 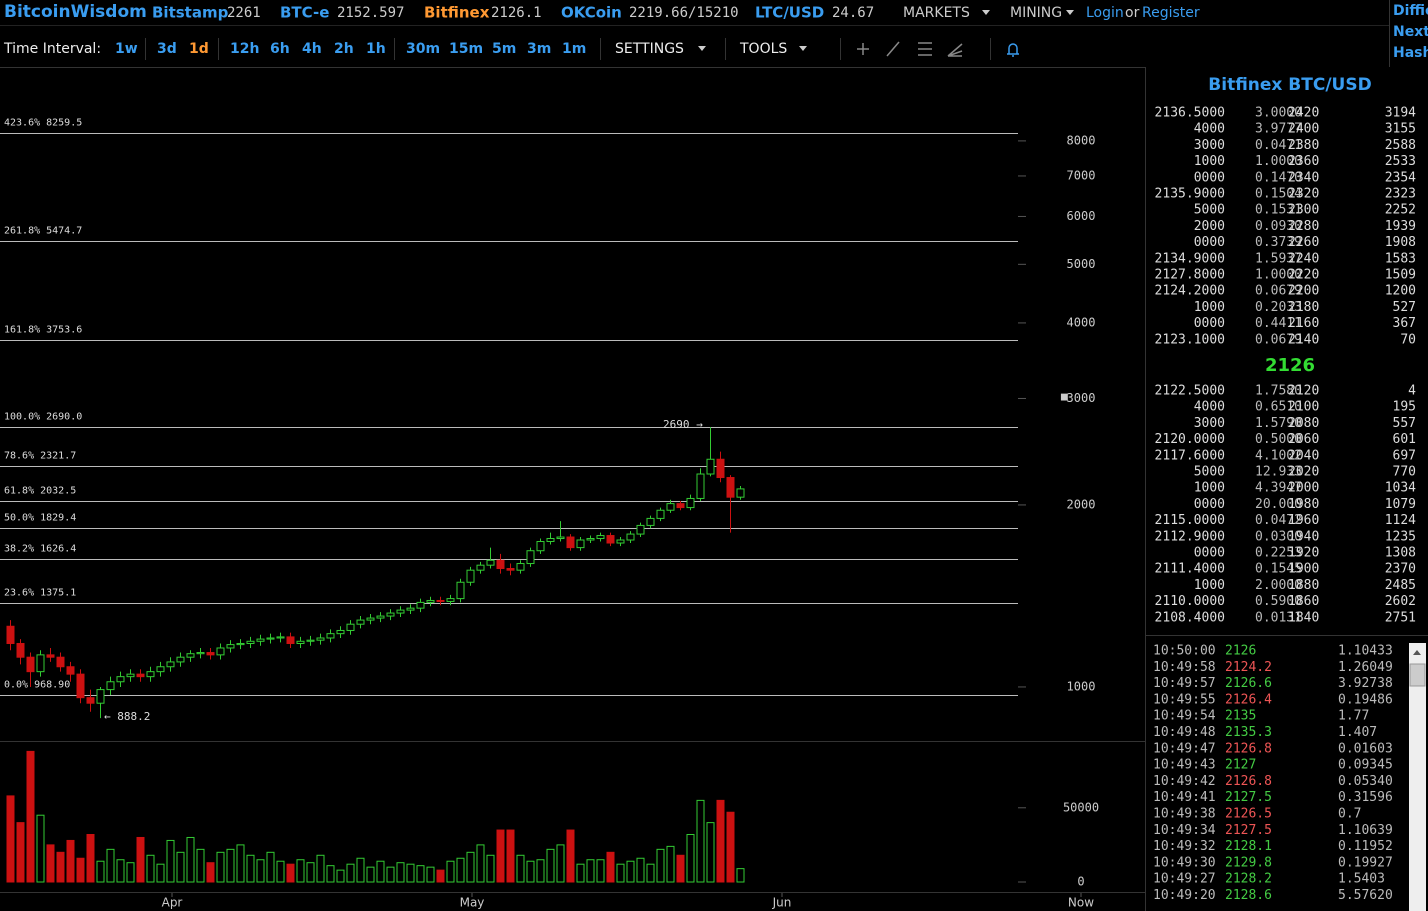 I want to click on interval-button: 4h, so click(x=312, y=49).